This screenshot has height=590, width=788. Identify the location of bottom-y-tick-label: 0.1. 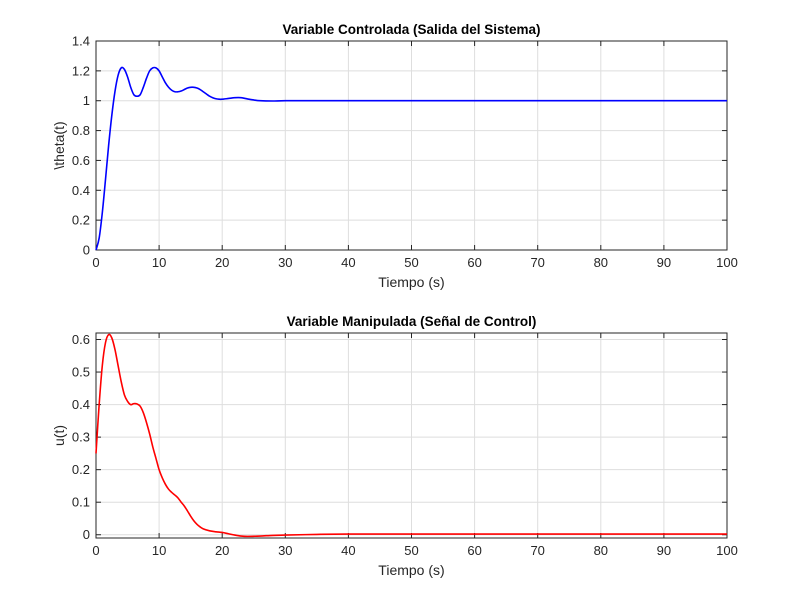
(81, 502).